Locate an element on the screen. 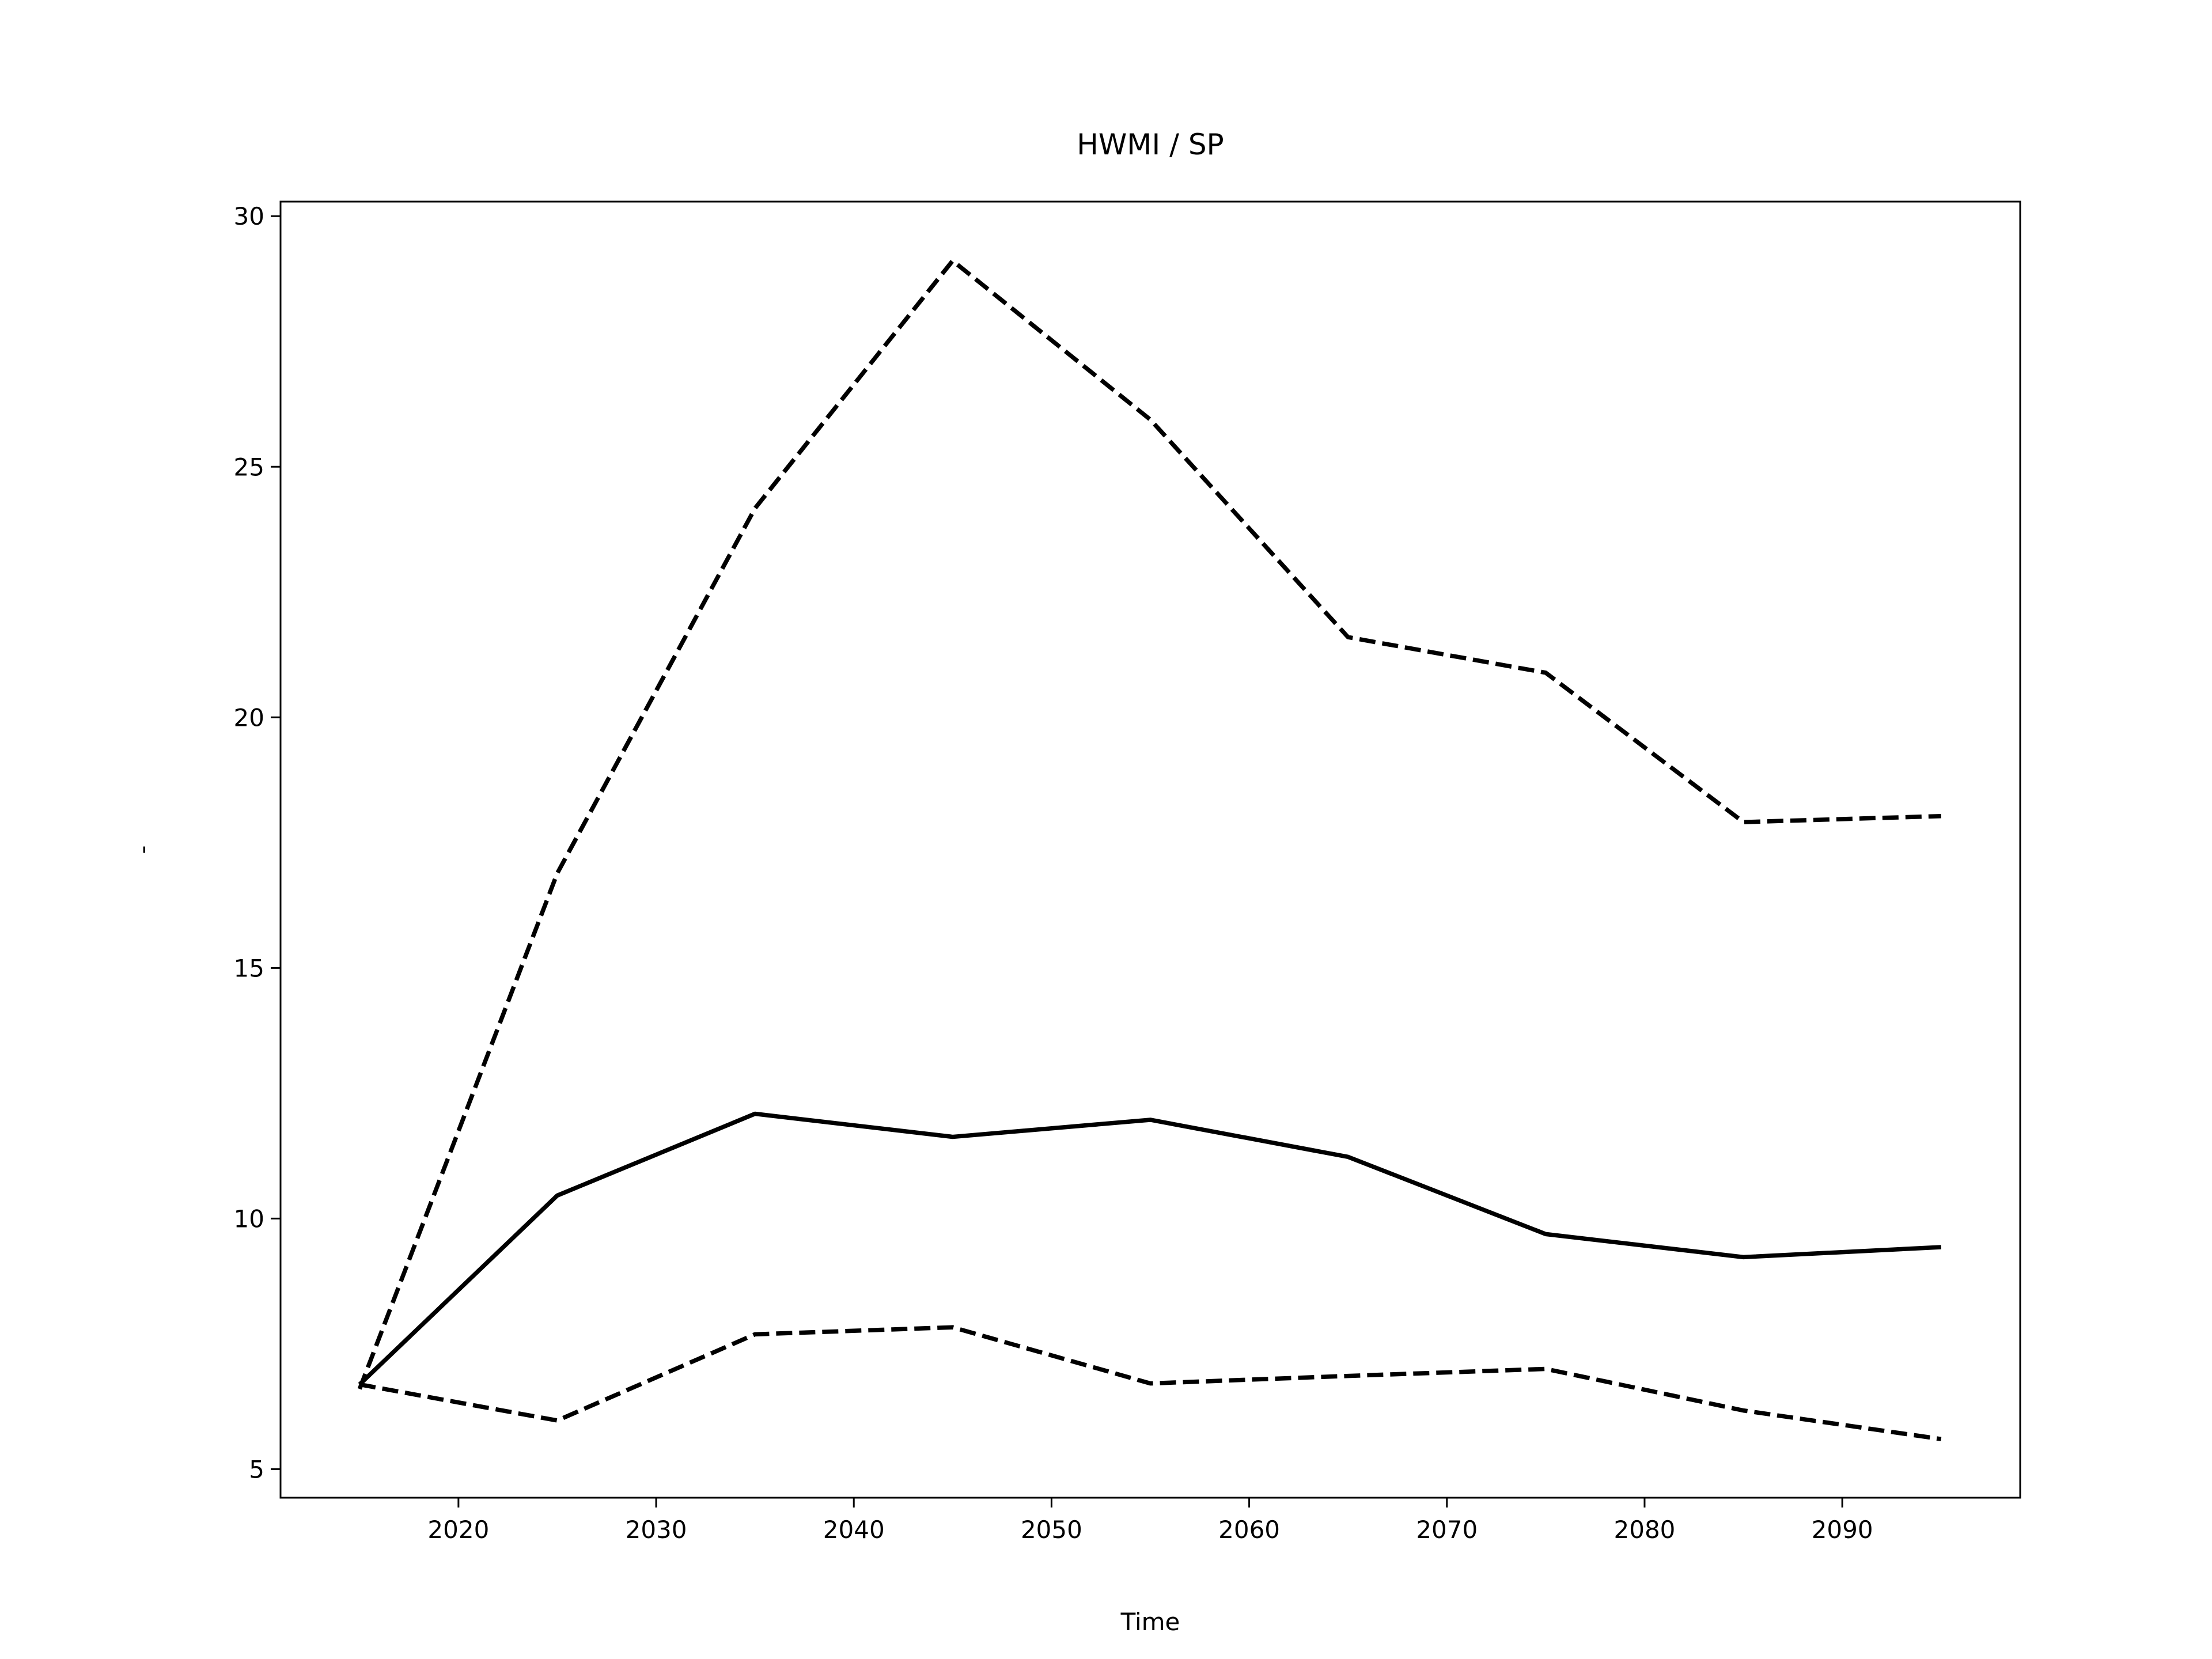 Image resolution: width=2212 pixels, height=1659 pixels. x-tick-label: 2050 is located at coordinates (1051, 1530).